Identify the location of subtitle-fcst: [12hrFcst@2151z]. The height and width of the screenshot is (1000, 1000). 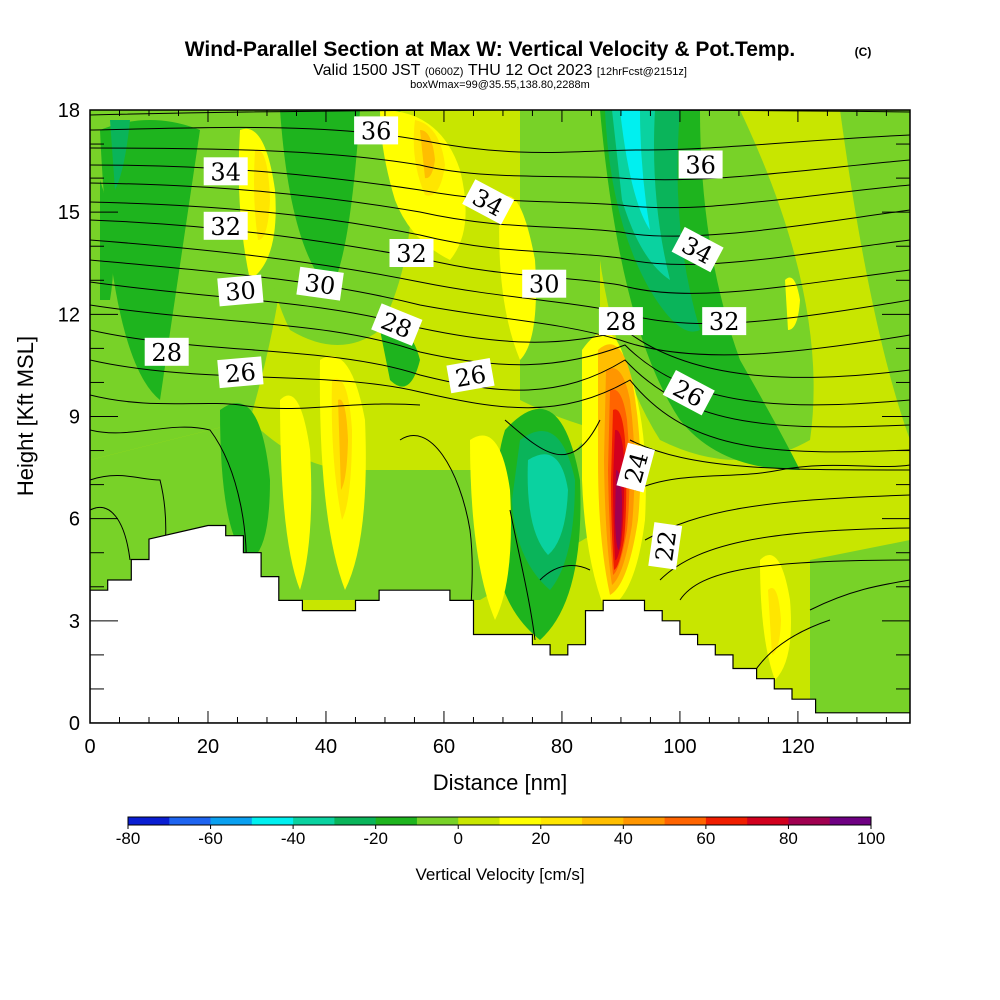
(642, 72).